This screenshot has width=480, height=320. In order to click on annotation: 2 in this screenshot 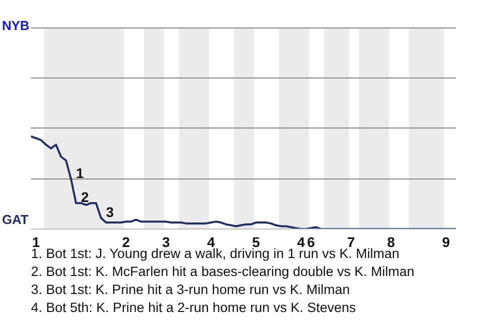, I will do `click(85, 197)`.